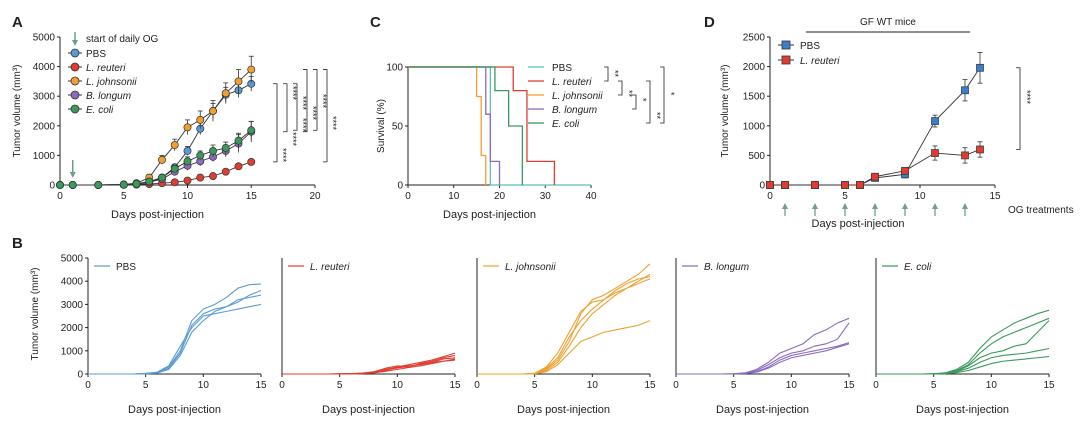 The image size is (1080, 423). I want to click on x-tick-label: 30, so click(546, 196).